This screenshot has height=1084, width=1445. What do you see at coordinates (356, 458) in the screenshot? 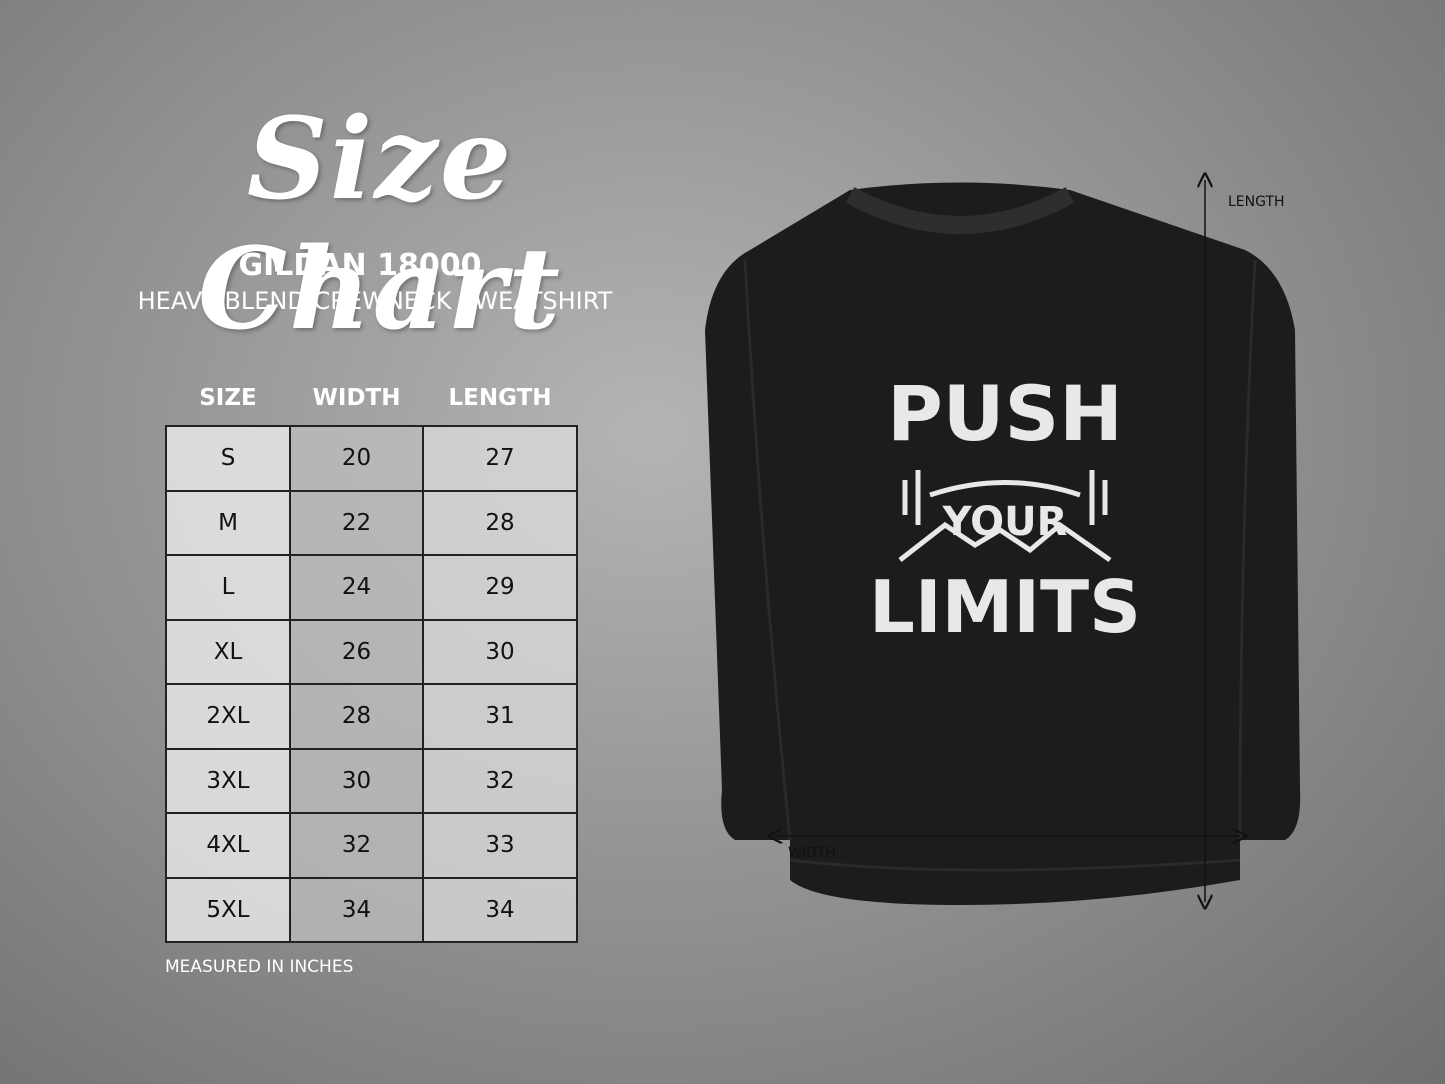
I see `table-cell: 20` at bounding box center [356, 458].